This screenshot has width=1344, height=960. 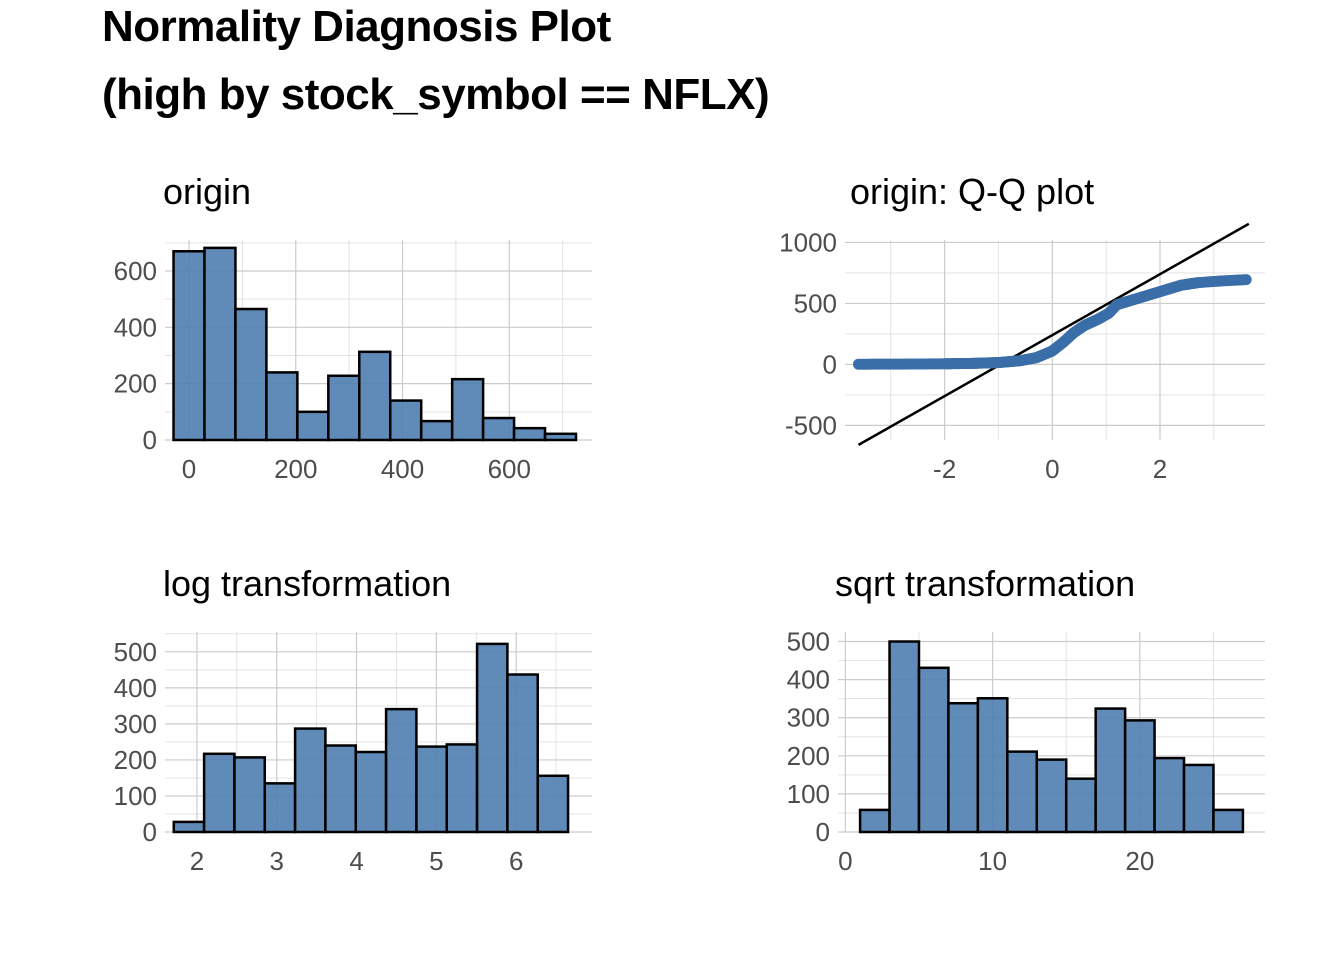 What do you see at coordinates (811, 425) in the screenshot?
I see `y-tick-label: -500` at bounding box center [811, 425].